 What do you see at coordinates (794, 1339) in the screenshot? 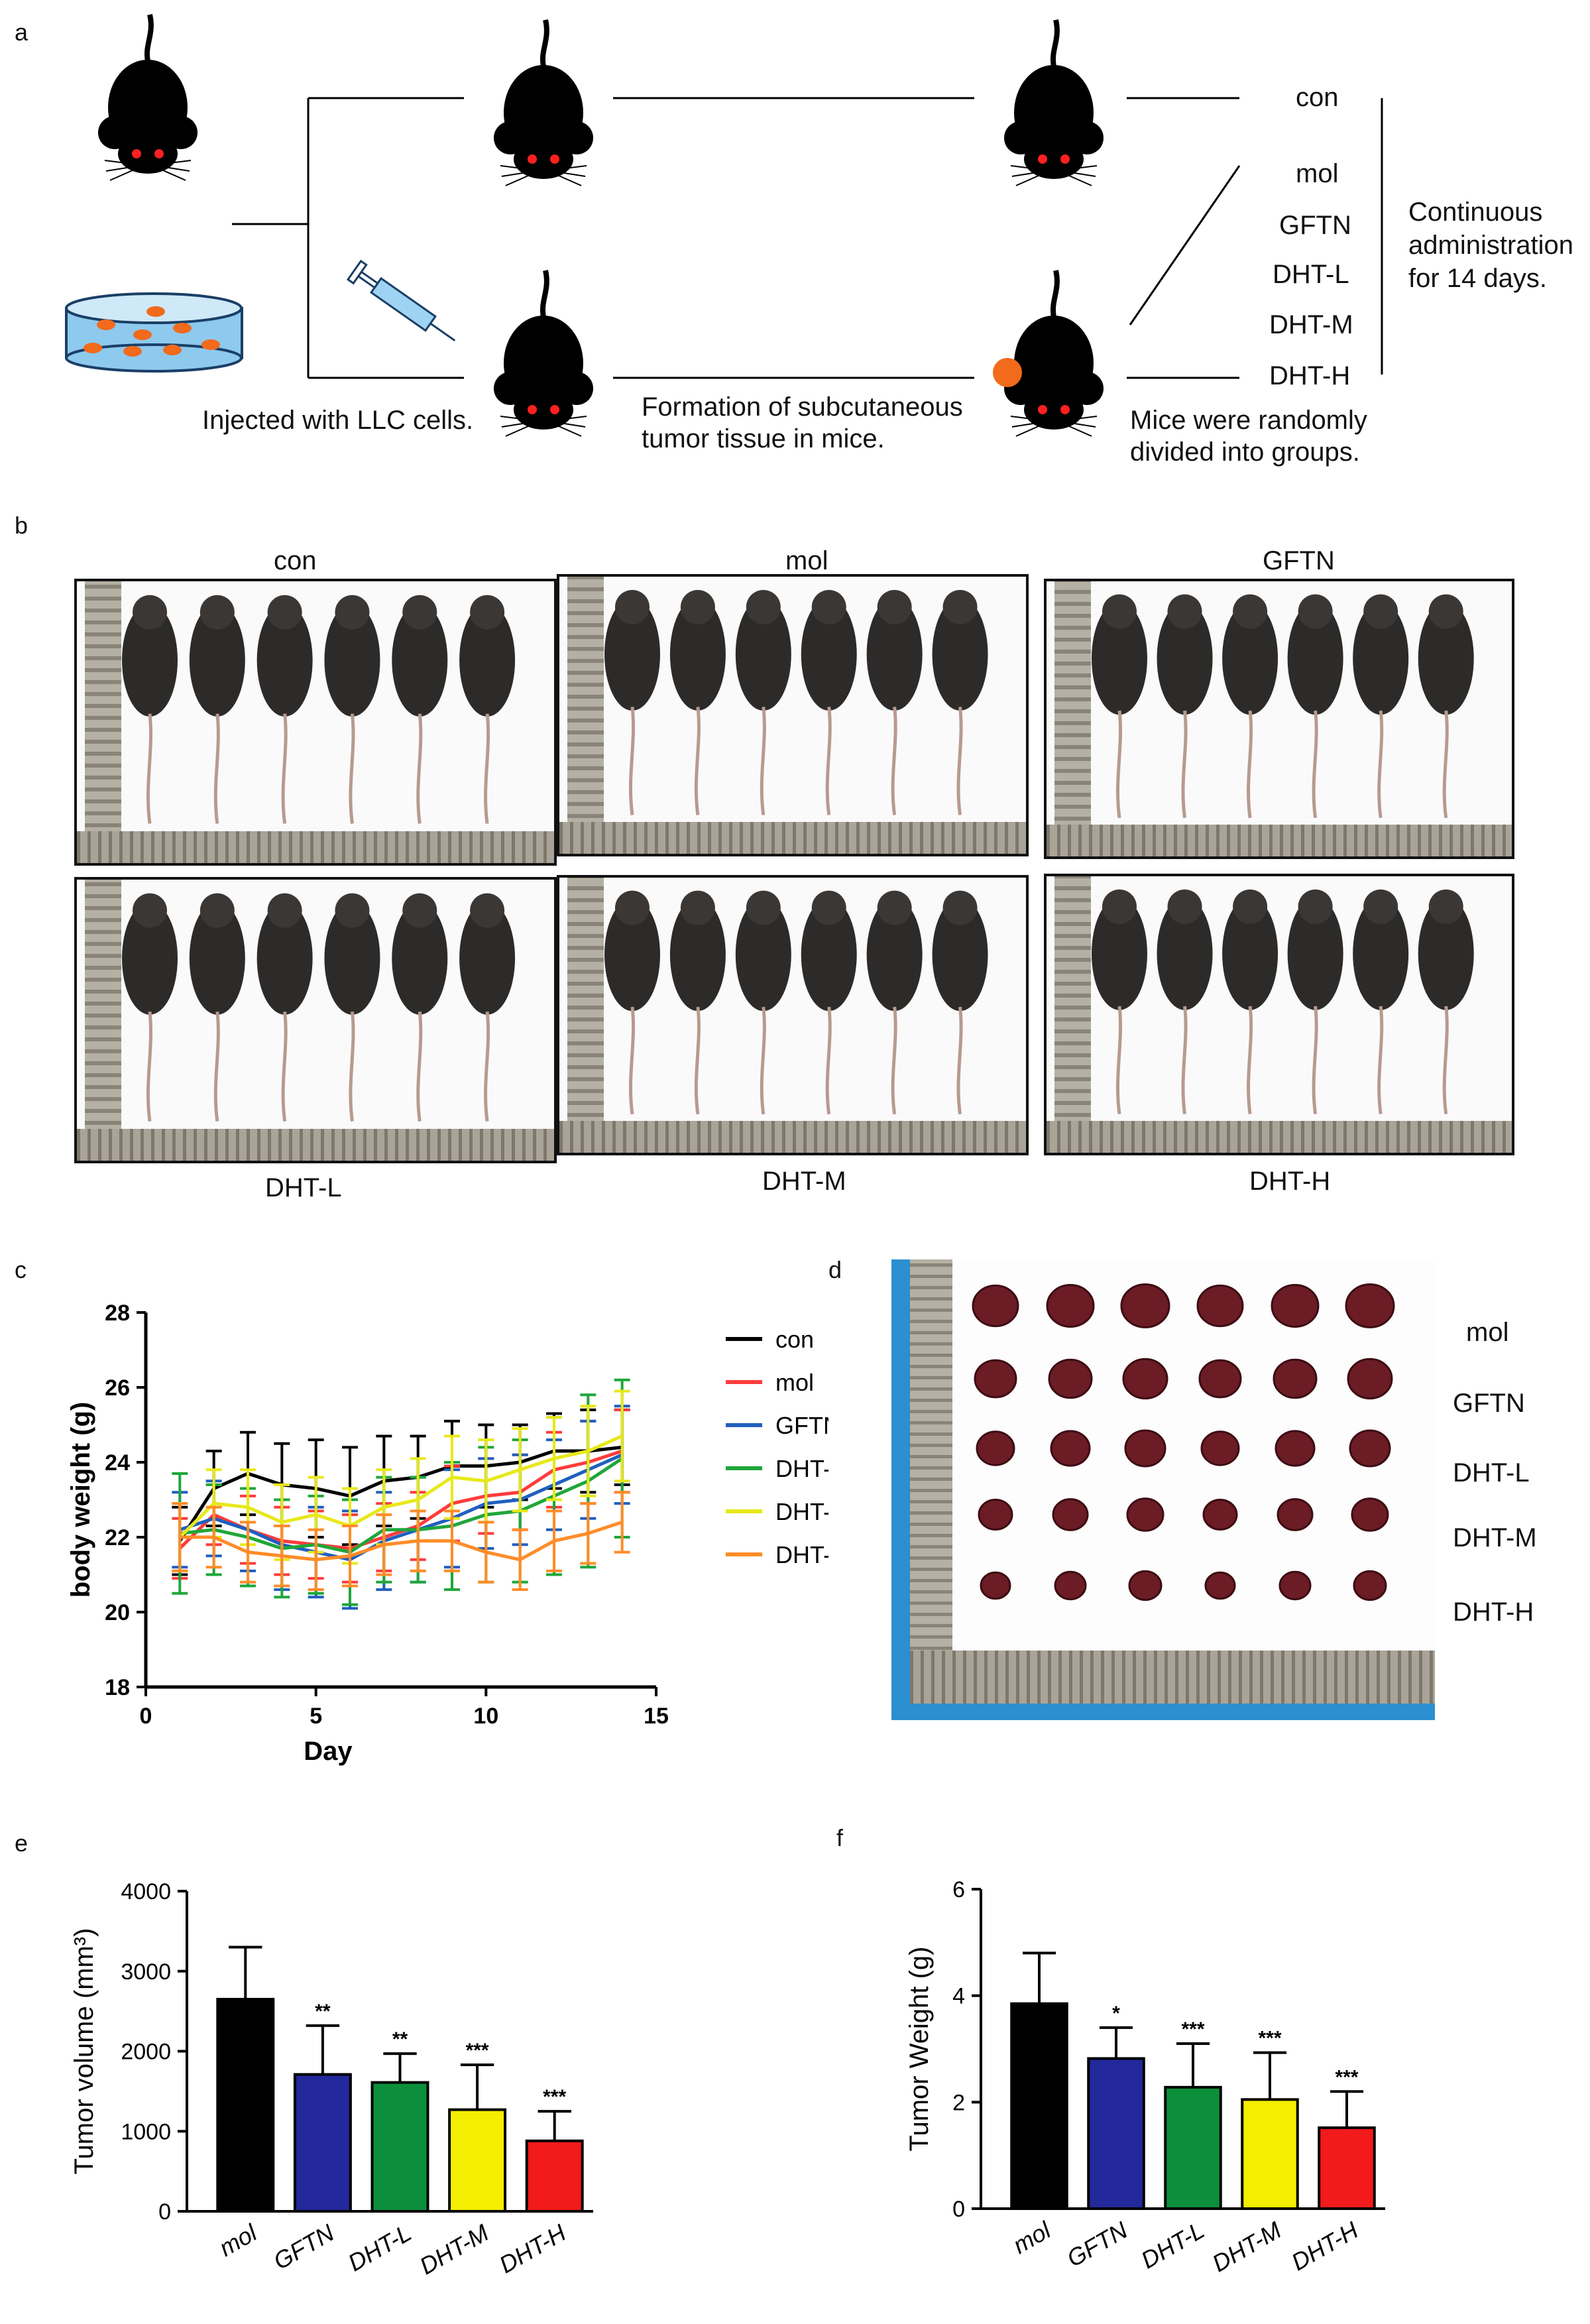
I see `legend-label: con` at bounding box center [794, 1339].